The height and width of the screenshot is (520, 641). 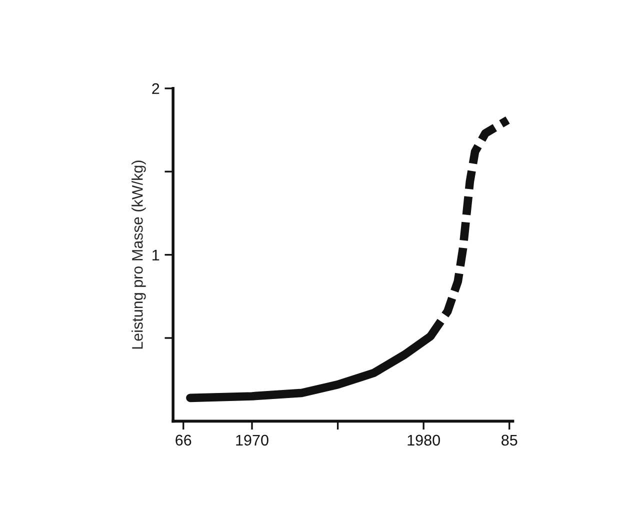 What do you see at coordinates (510, 440) in the screenshot?
I see `x-tick-label: 85` at bounding box center [510, 440].